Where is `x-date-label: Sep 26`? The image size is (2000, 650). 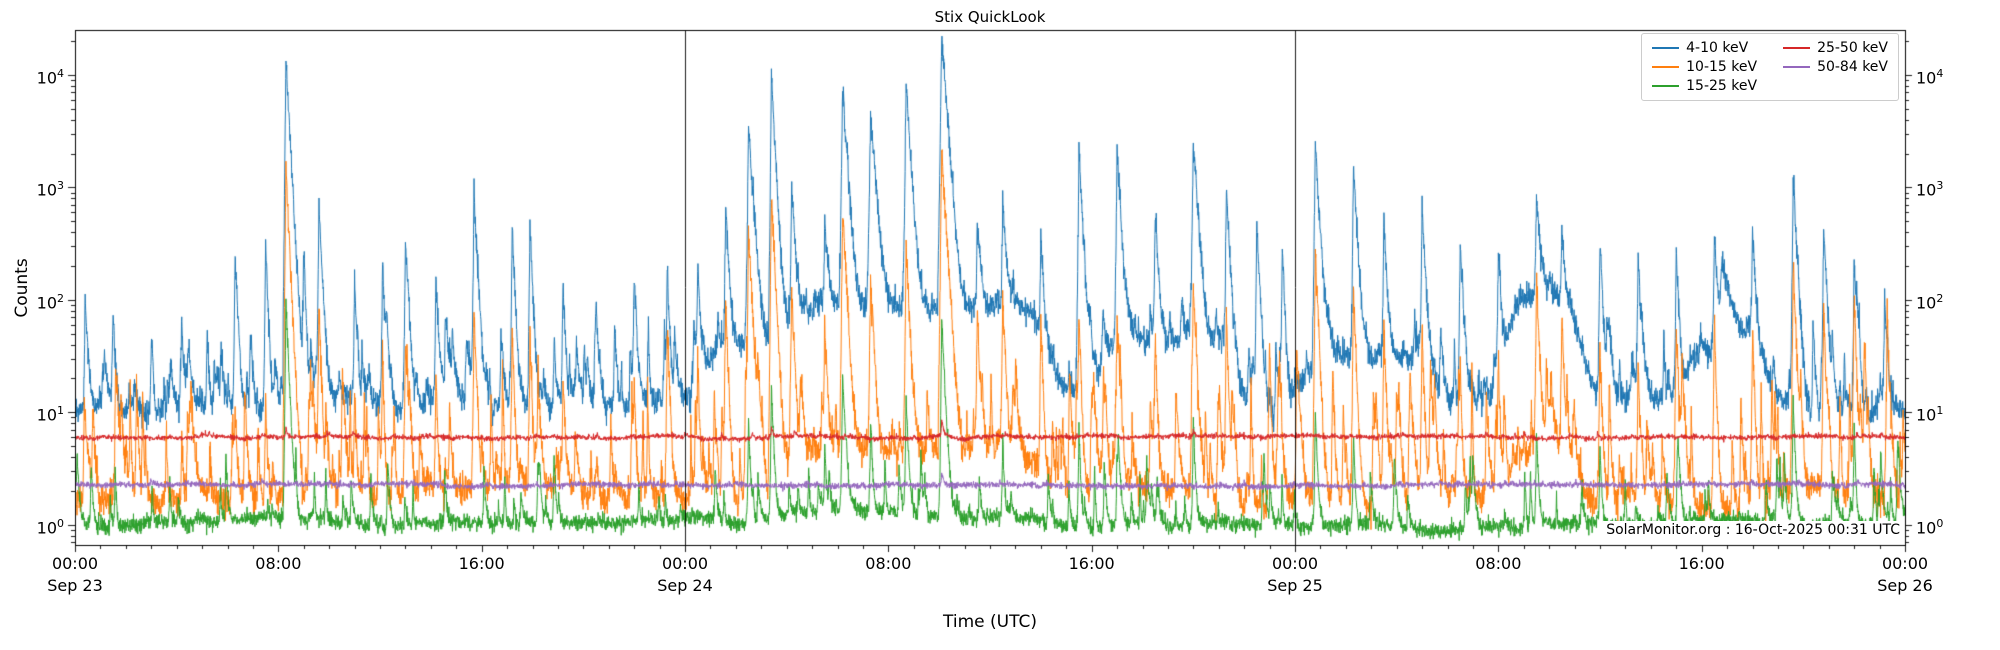 x-date-label: Sep 26 is located at coordinates (1905, 585).